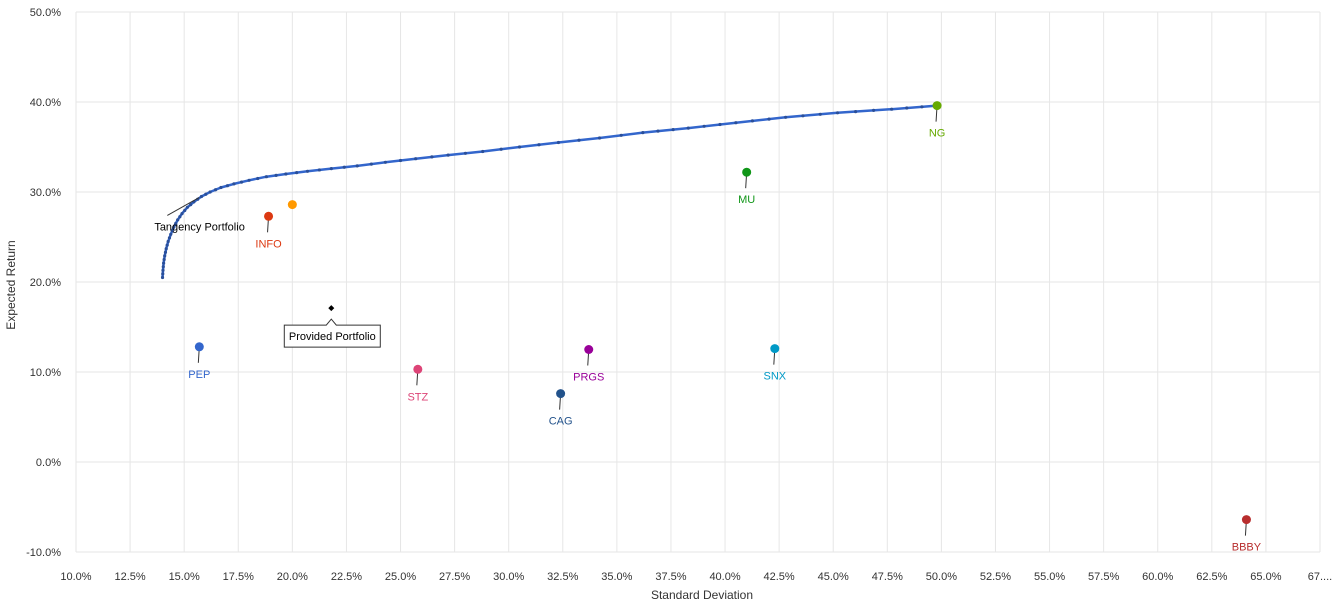  What do you see at coordinates (238, 577) in the screenshot?
I see `x-tick-label: 17.5%` at bounding box center [238, 577].